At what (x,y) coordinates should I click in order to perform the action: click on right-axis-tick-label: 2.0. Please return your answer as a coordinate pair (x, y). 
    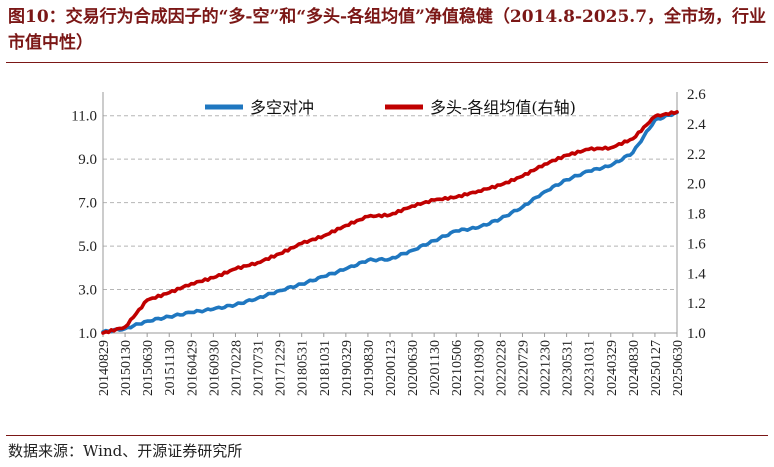
    Looking at the image, I should click on (696, 185).